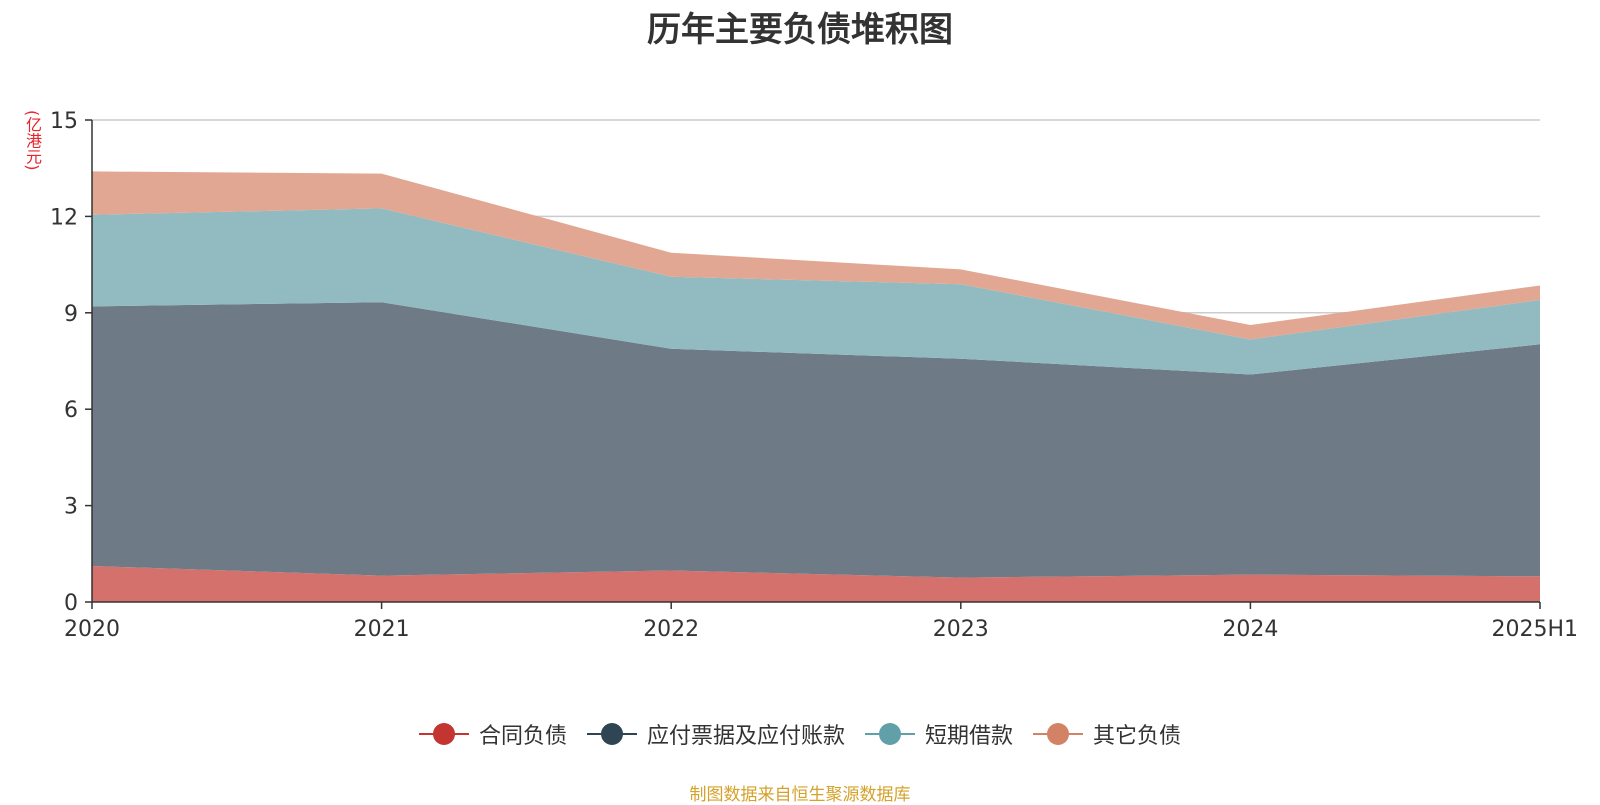 This screenshot has width=1600, height=805. Describe the element at coordinates (64, 121) in the screenshot. I see `y-tick-label-5: 15` at that location.